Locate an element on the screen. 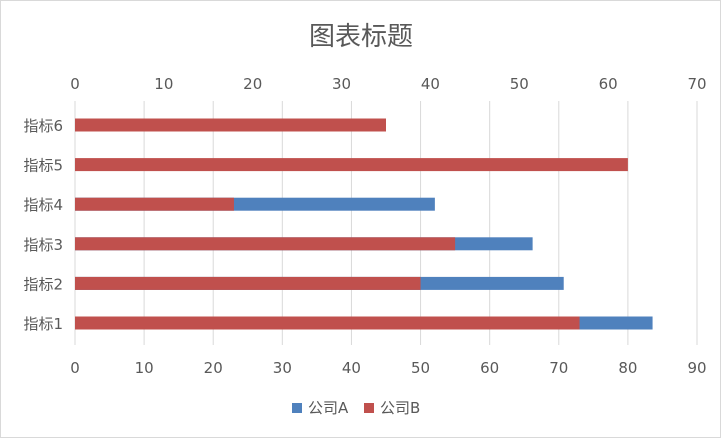  bottom-tick-label: 60 is located at coordinates (489, 368).